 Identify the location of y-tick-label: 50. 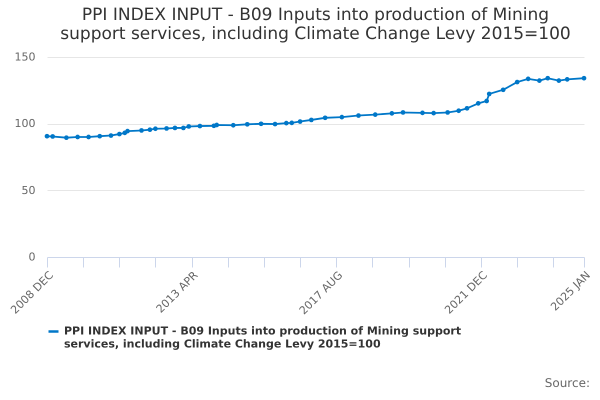
(29, 190).